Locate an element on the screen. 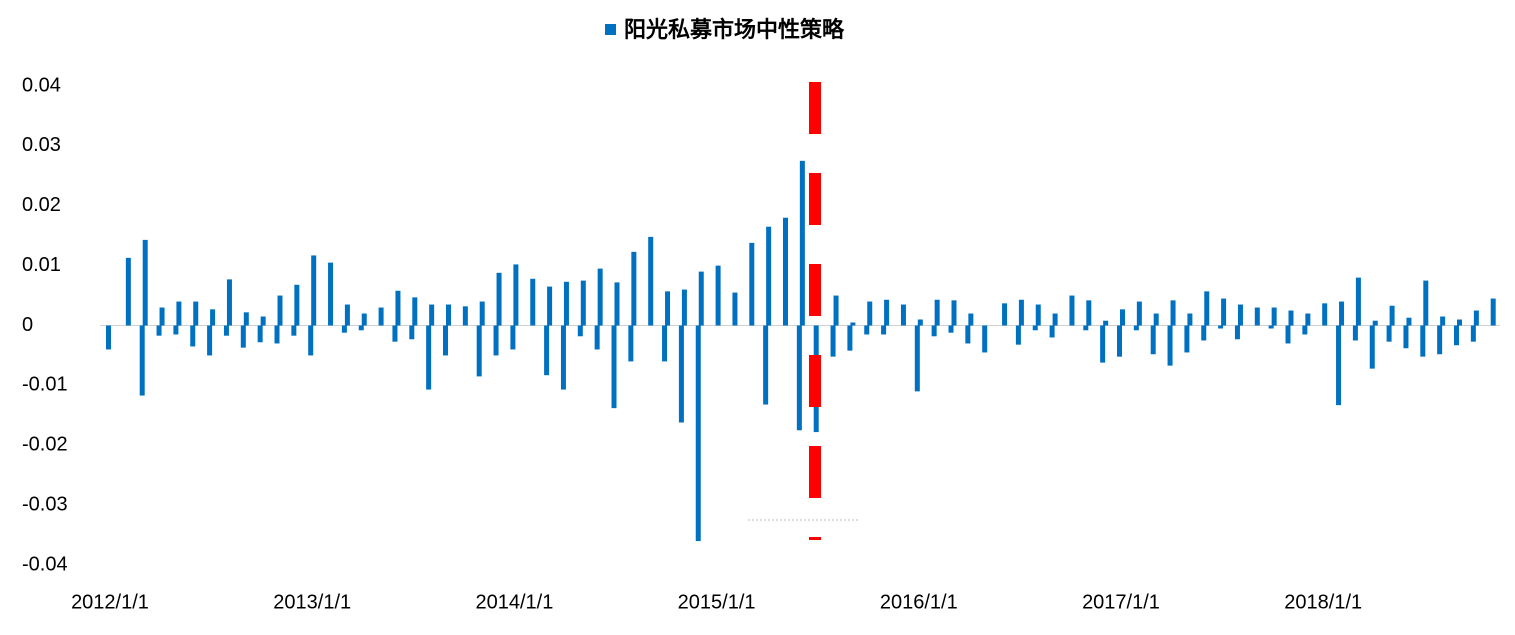  x-tick-label: 2012/1/1 is located at coordinates (110, 602).